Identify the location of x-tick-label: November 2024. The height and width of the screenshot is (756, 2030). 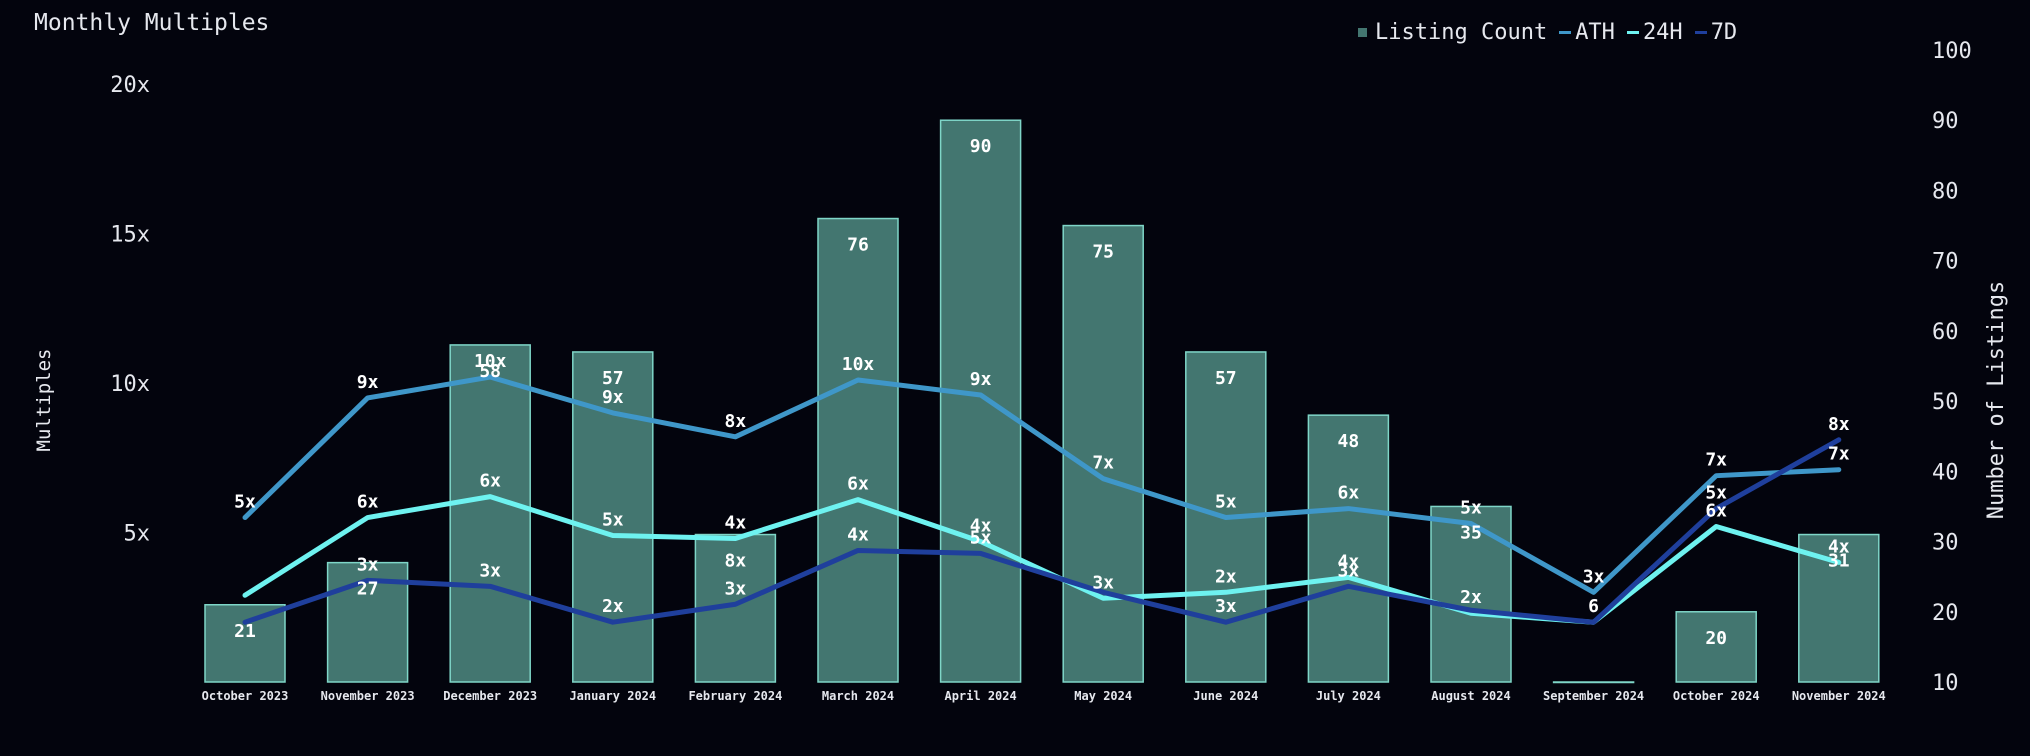
(1839, 696).